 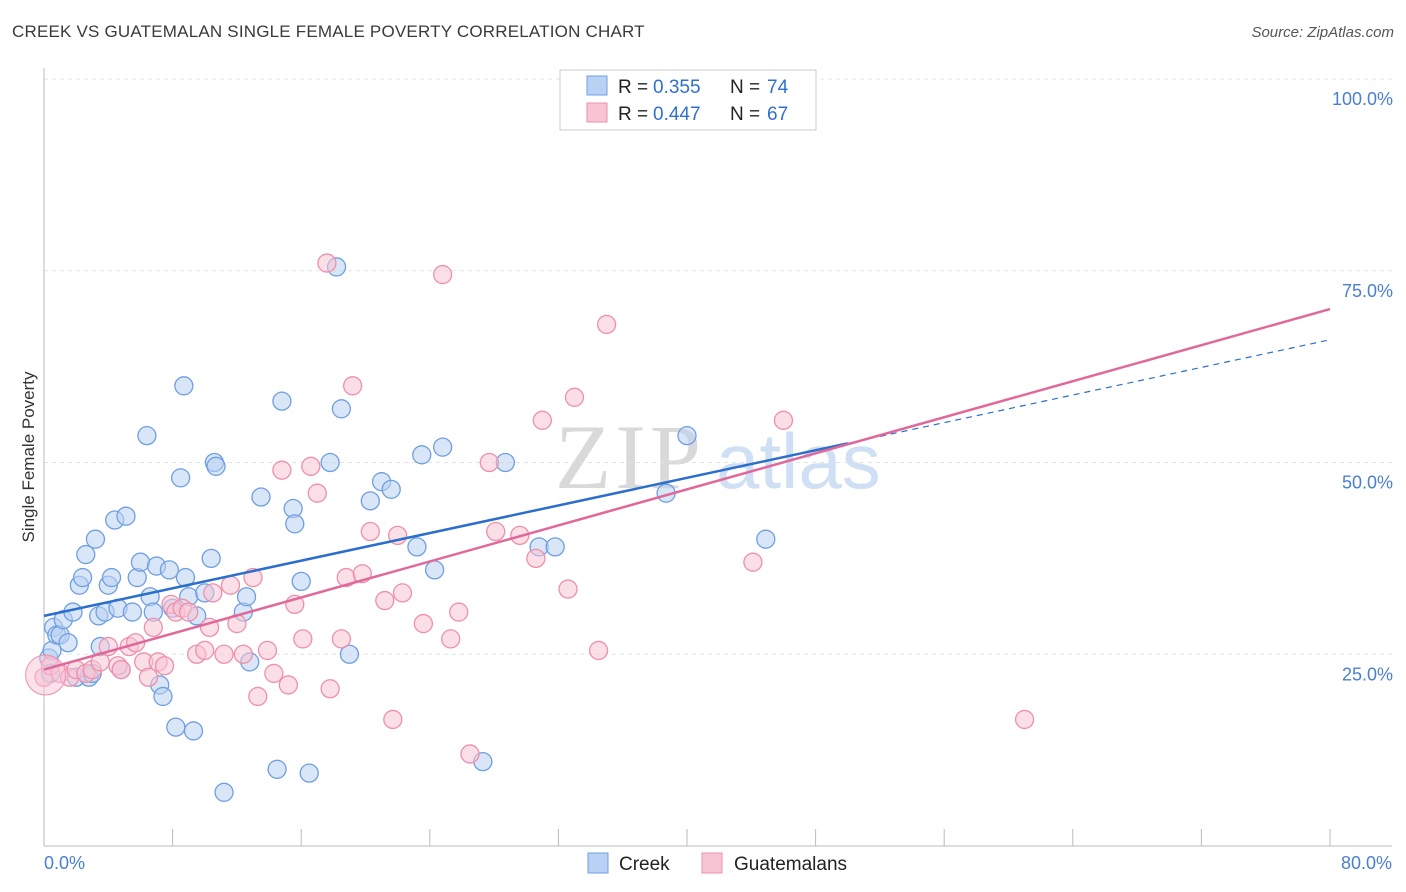 I want to click on legend-n-label-guatemalans: N =, so click(x=745, y=114).